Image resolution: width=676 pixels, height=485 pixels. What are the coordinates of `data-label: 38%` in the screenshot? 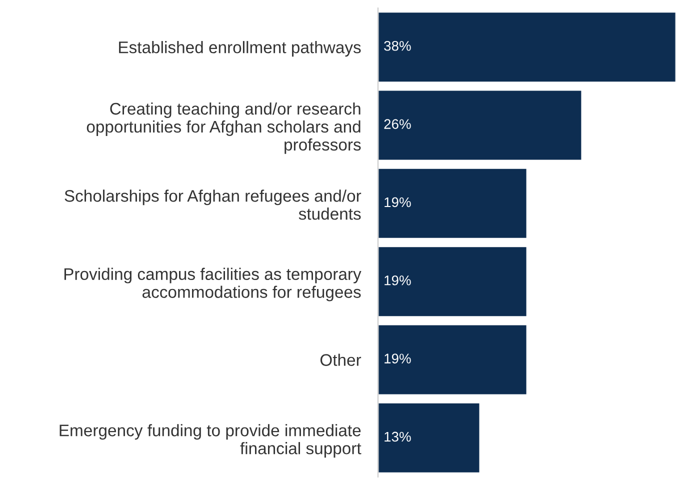 It's located at (397, 45).